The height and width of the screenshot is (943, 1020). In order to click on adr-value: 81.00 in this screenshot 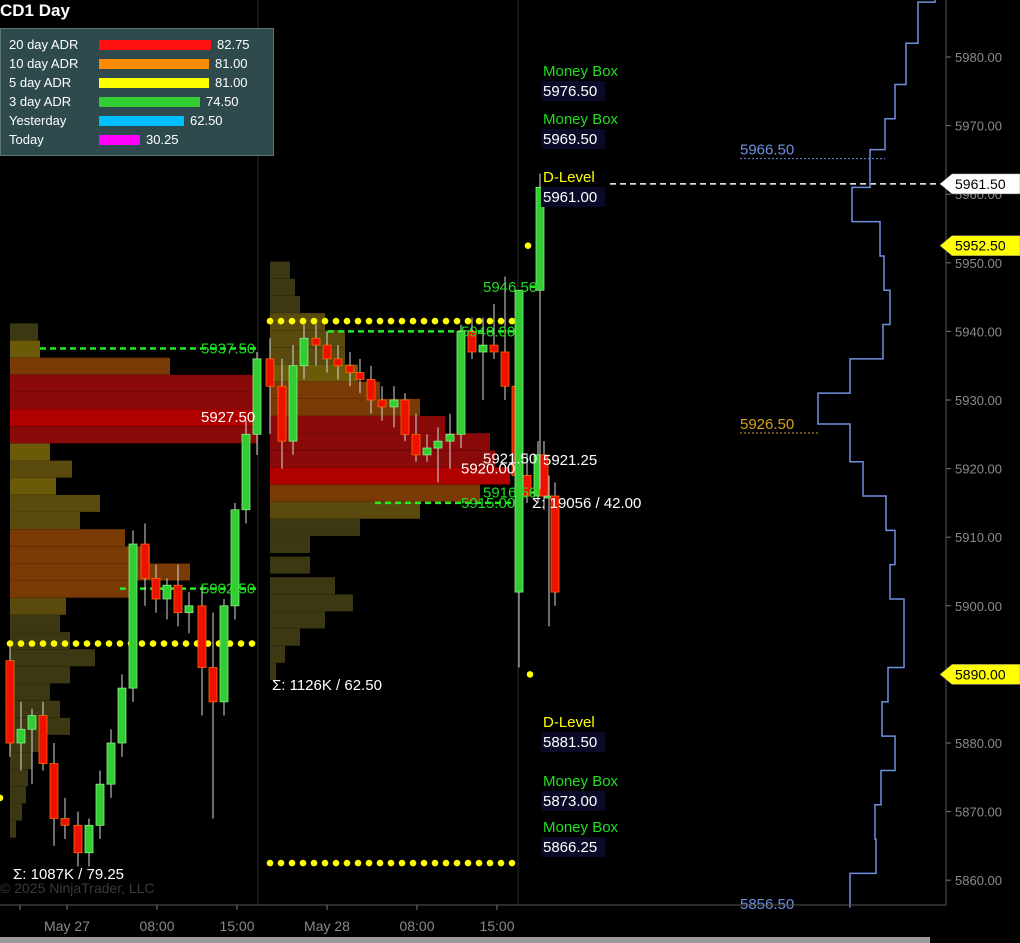, I will do `click(231, 63)`.